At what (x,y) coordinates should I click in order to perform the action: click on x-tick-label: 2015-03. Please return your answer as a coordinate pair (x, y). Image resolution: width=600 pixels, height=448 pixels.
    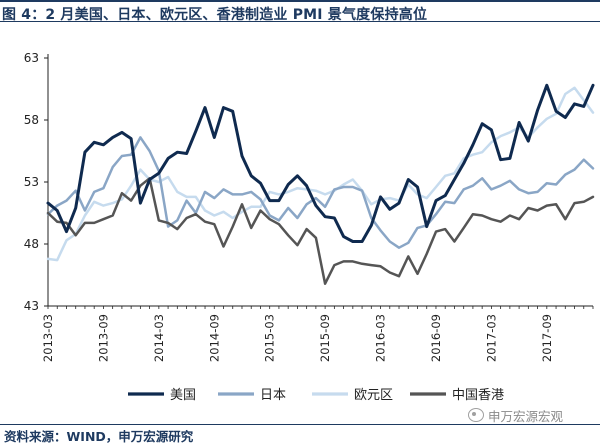
    Looking at the image, I should click on (270, 338).